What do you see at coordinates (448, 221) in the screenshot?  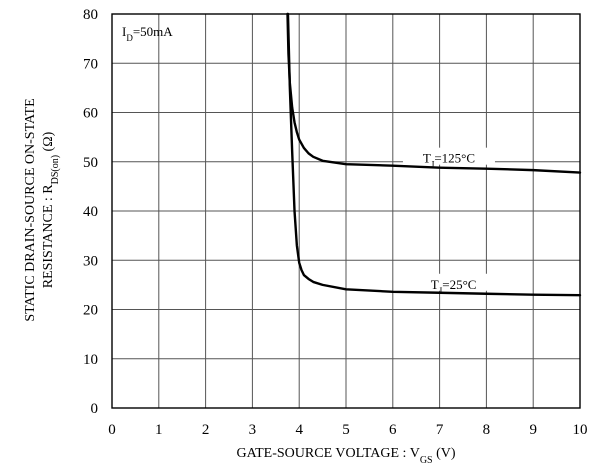 I see `annotations: TJ=125°C TJ=25°C` at bounding box center [448, 221].